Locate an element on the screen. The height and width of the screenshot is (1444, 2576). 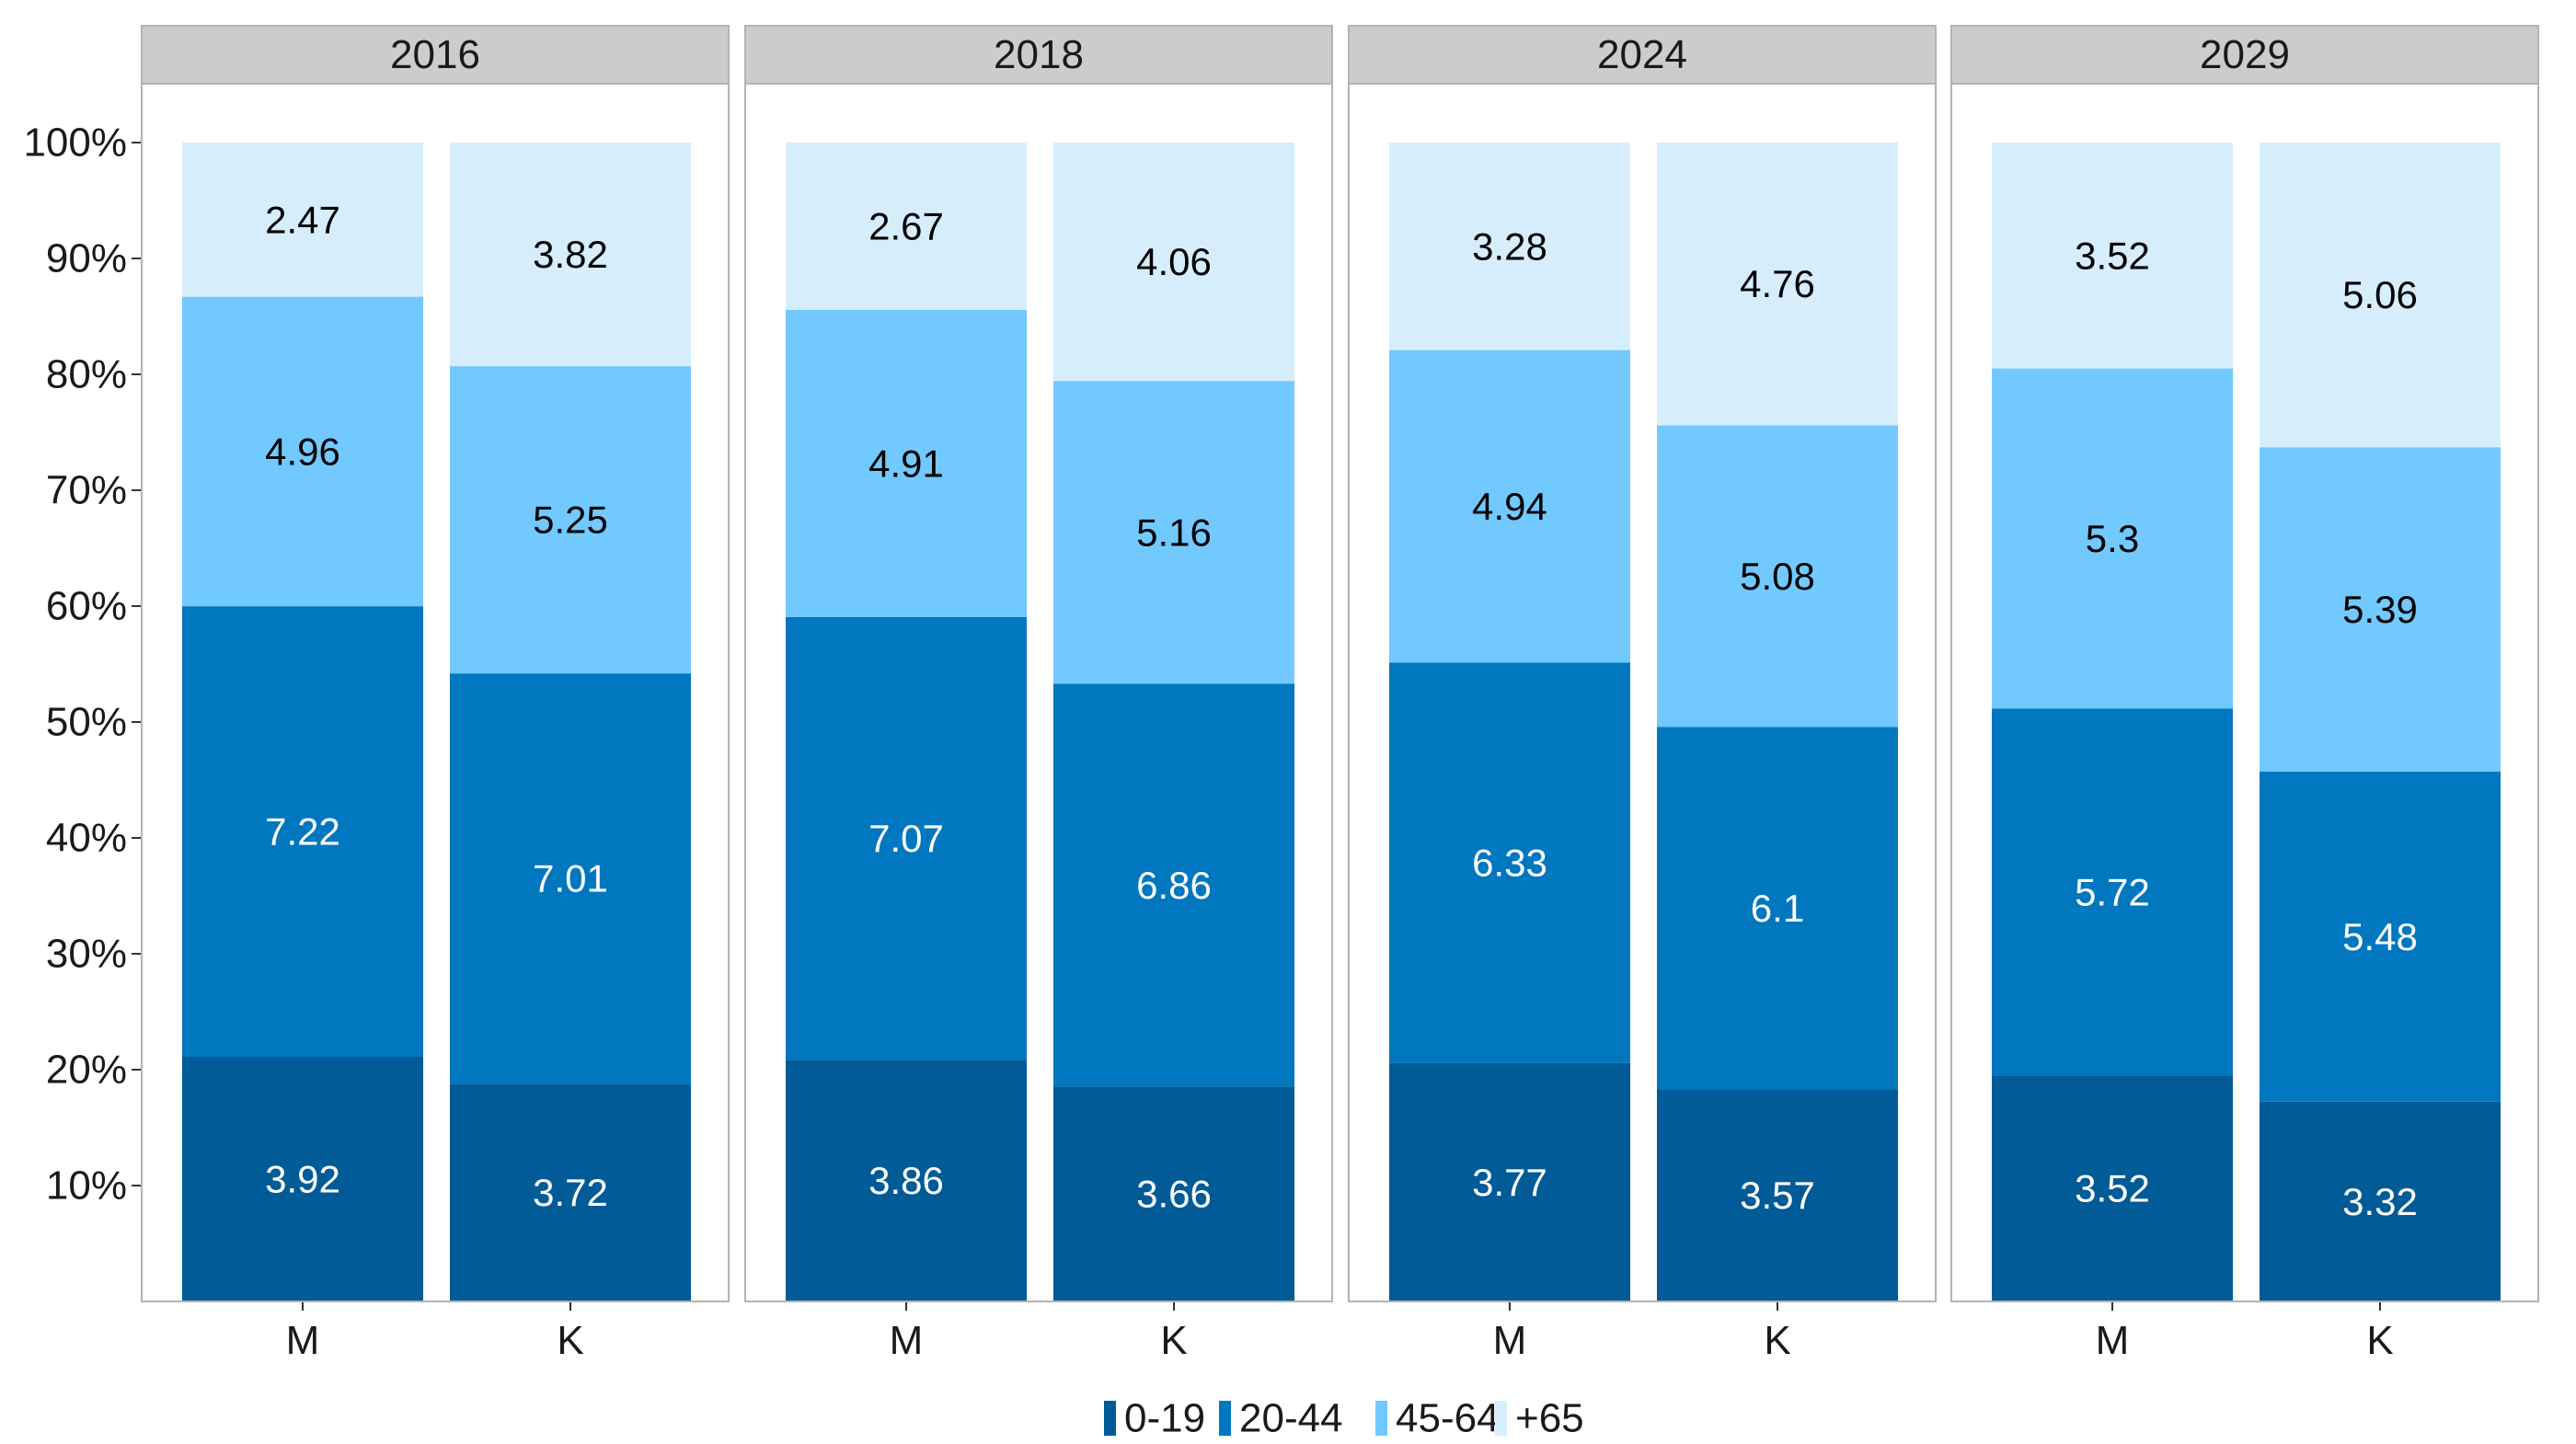
y-tick-label: 10% is located at coordinates (86, 1186).